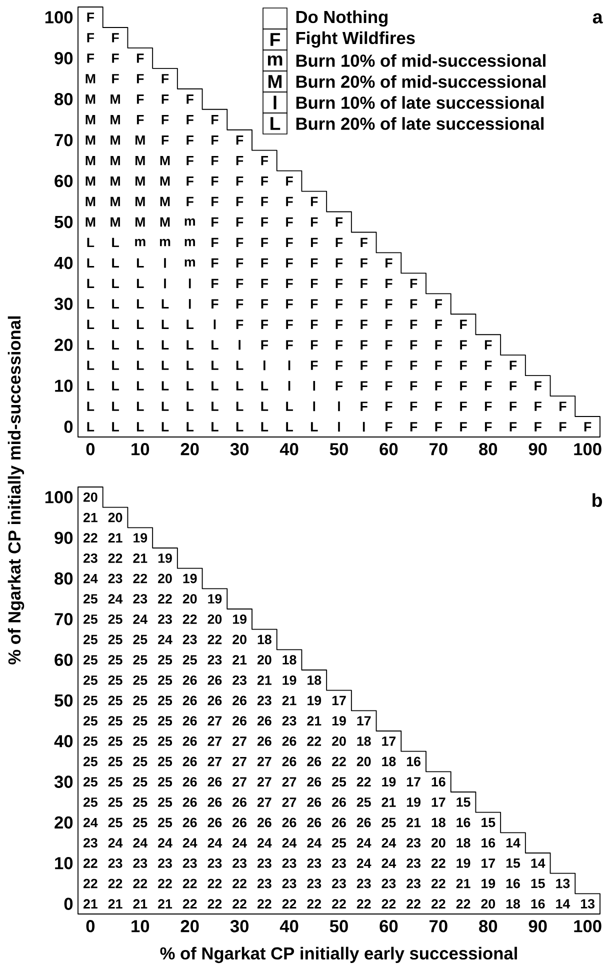 The image size is (605, 972). Describe the element at coordinates (315, 680) in the screenshot. I see `data-label: 18` at that location.